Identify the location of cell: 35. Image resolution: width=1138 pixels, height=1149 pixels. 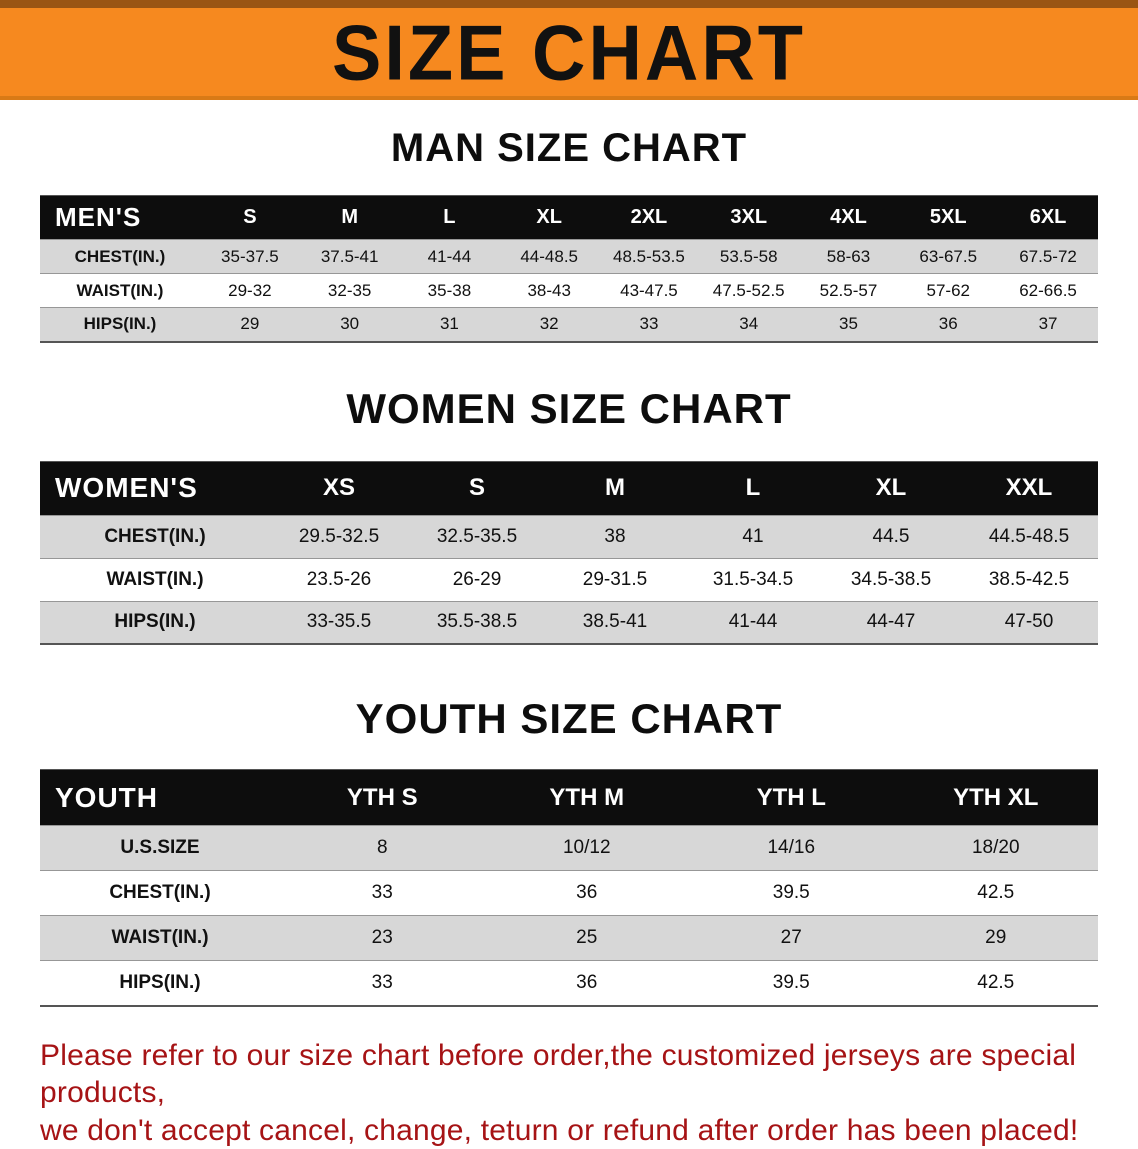
(849, 325).